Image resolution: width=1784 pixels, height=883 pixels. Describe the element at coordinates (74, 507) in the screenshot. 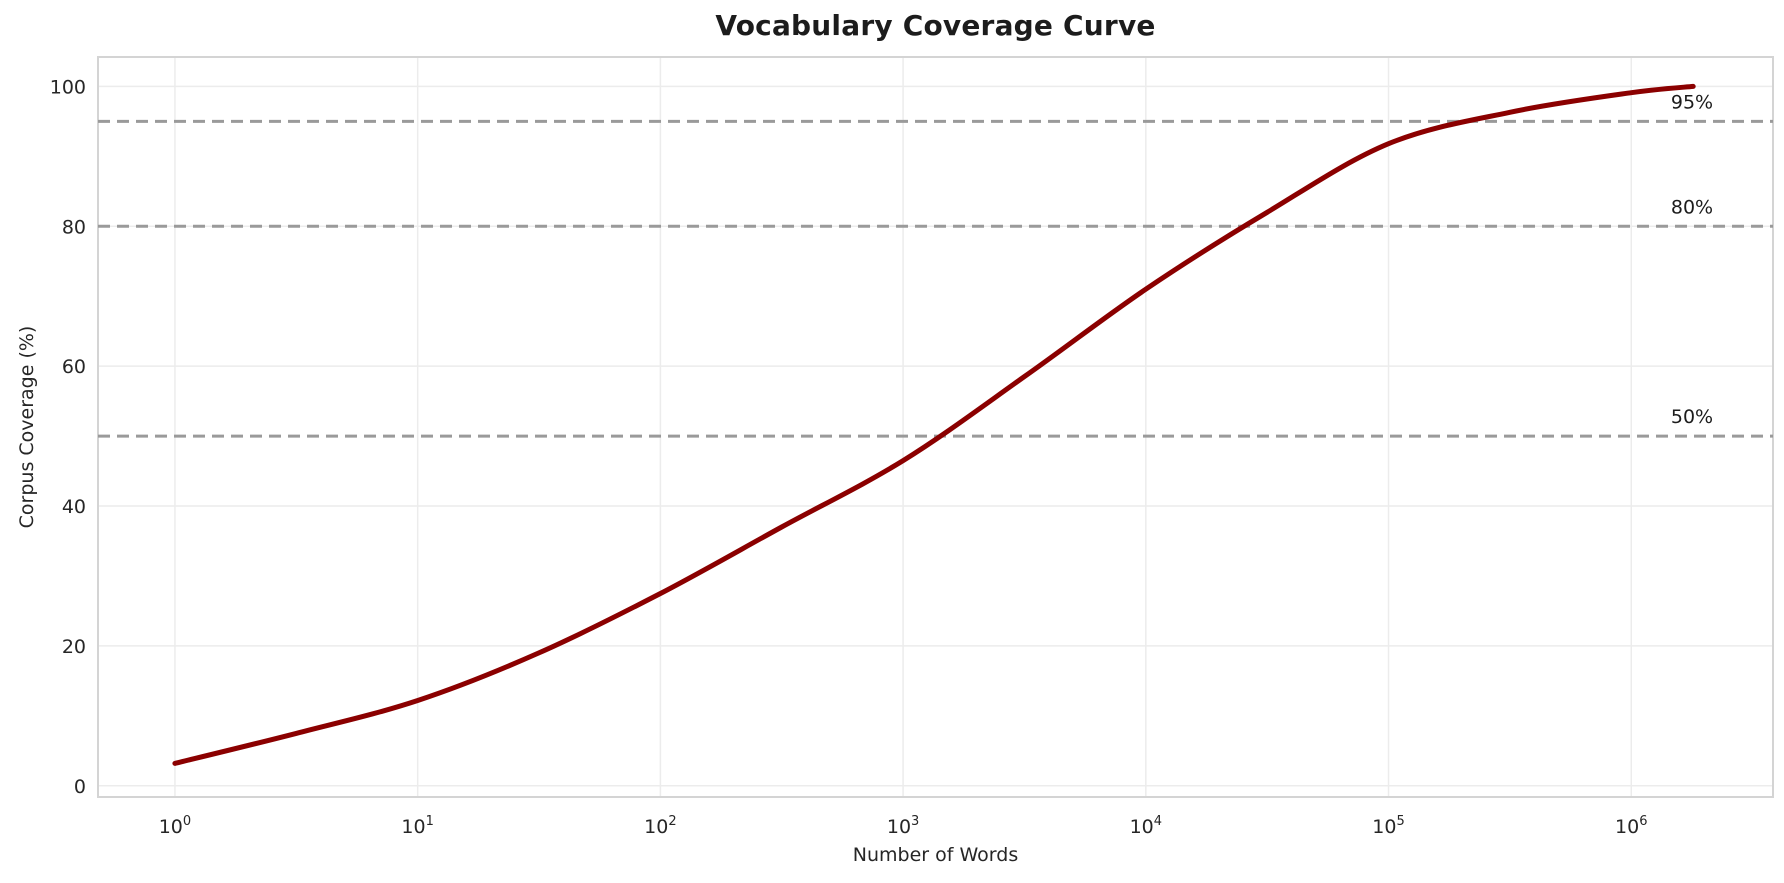

I see `y-tick-label: 40` at that location.